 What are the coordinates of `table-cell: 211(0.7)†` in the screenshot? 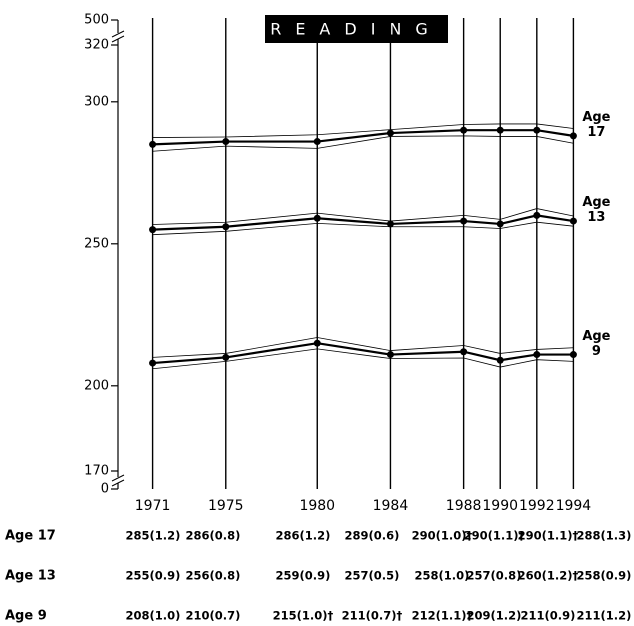 It's located at (372, 616).